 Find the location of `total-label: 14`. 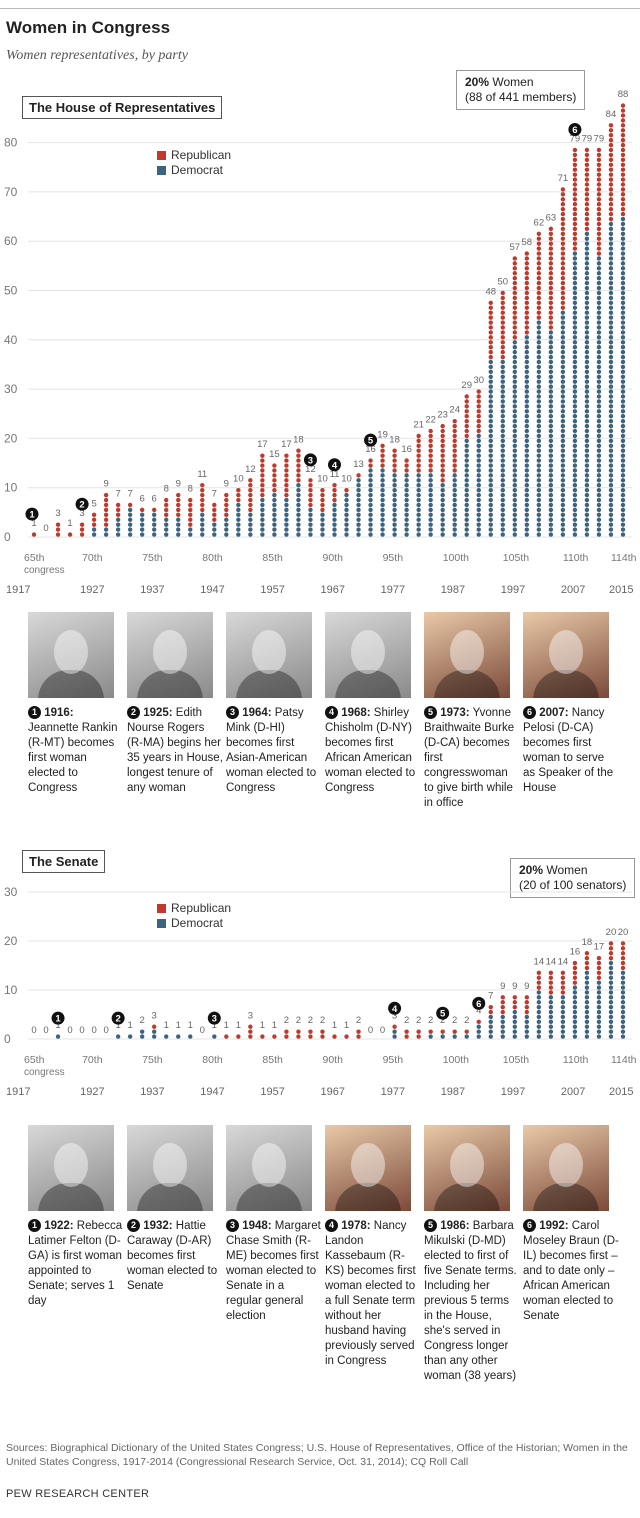

total-label: 14 is located at coordinates (539, 961).